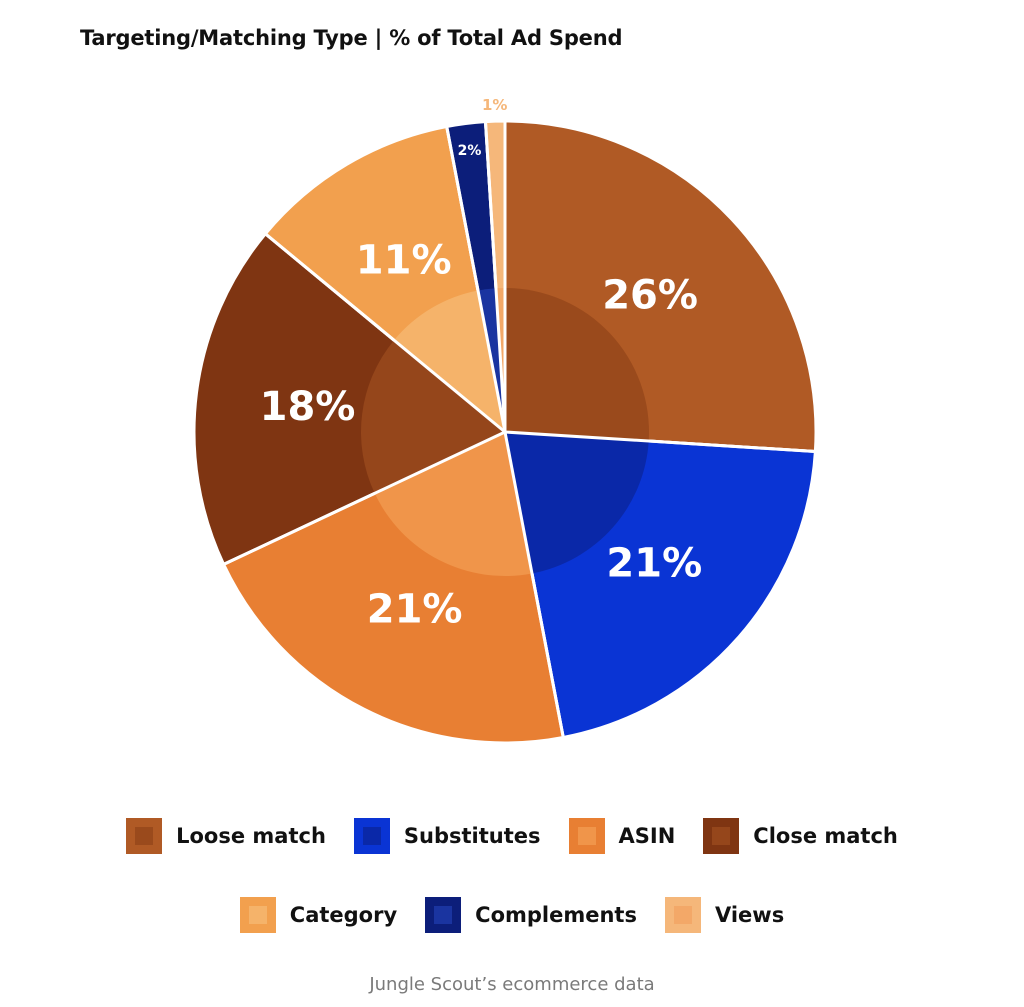 This screenshot has width=1024, height=1007. I want to click on legend-label: ASIN, so click(647, 836).